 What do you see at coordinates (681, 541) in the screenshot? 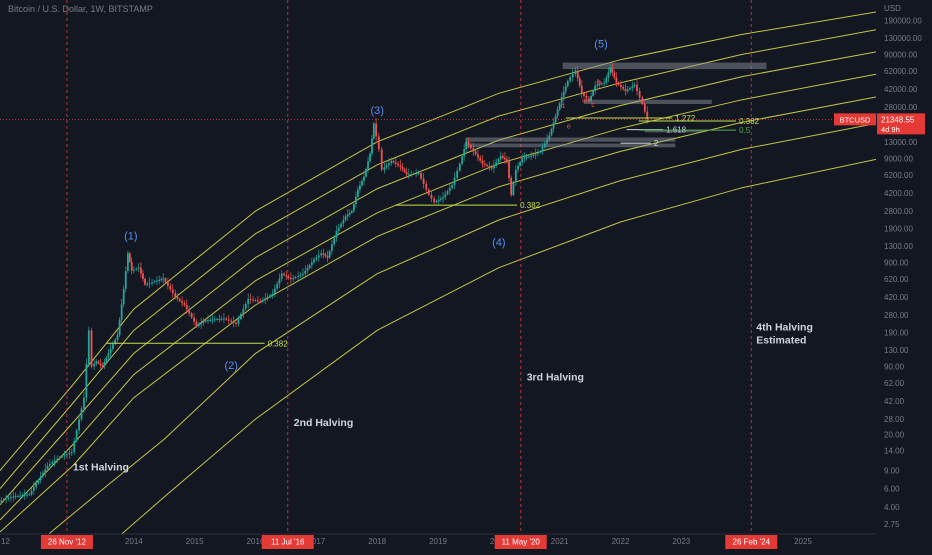
I see `x-tick-label: 2023` at bounding box center [681, 541].